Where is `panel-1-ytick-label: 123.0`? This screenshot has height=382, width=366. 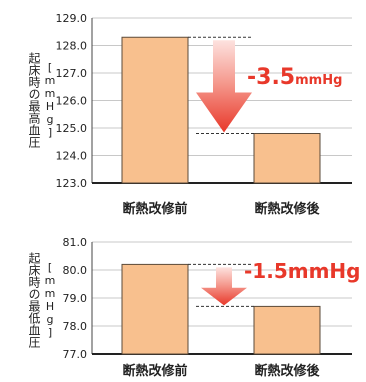 panel-1-ytick-label: 123.0 is located at coordinates (72, 183).